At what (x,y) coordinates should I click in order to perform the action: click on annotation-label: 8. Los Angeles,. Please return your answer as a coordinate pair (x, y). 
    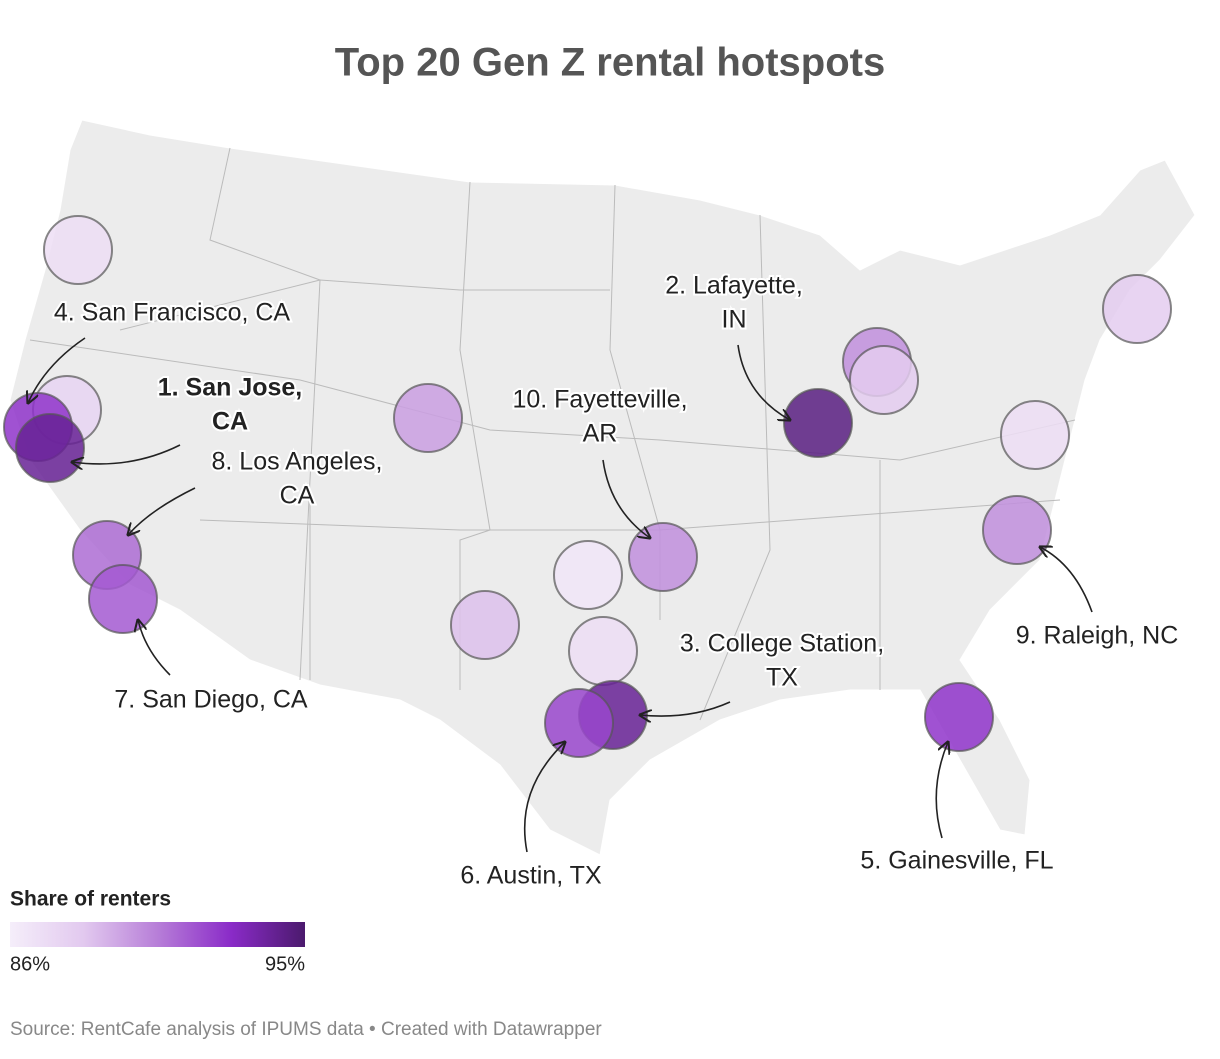
    Looking at the image, I should click on (297, 462).